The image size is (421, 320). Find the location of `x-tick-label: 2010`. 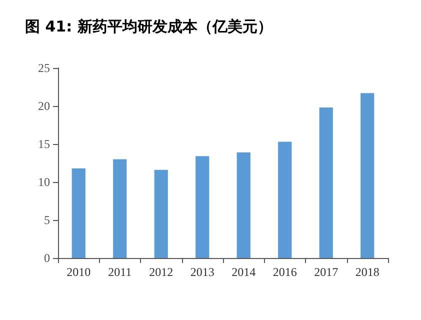

x-tick-label: 2010 is located at coordinates (78, 272).